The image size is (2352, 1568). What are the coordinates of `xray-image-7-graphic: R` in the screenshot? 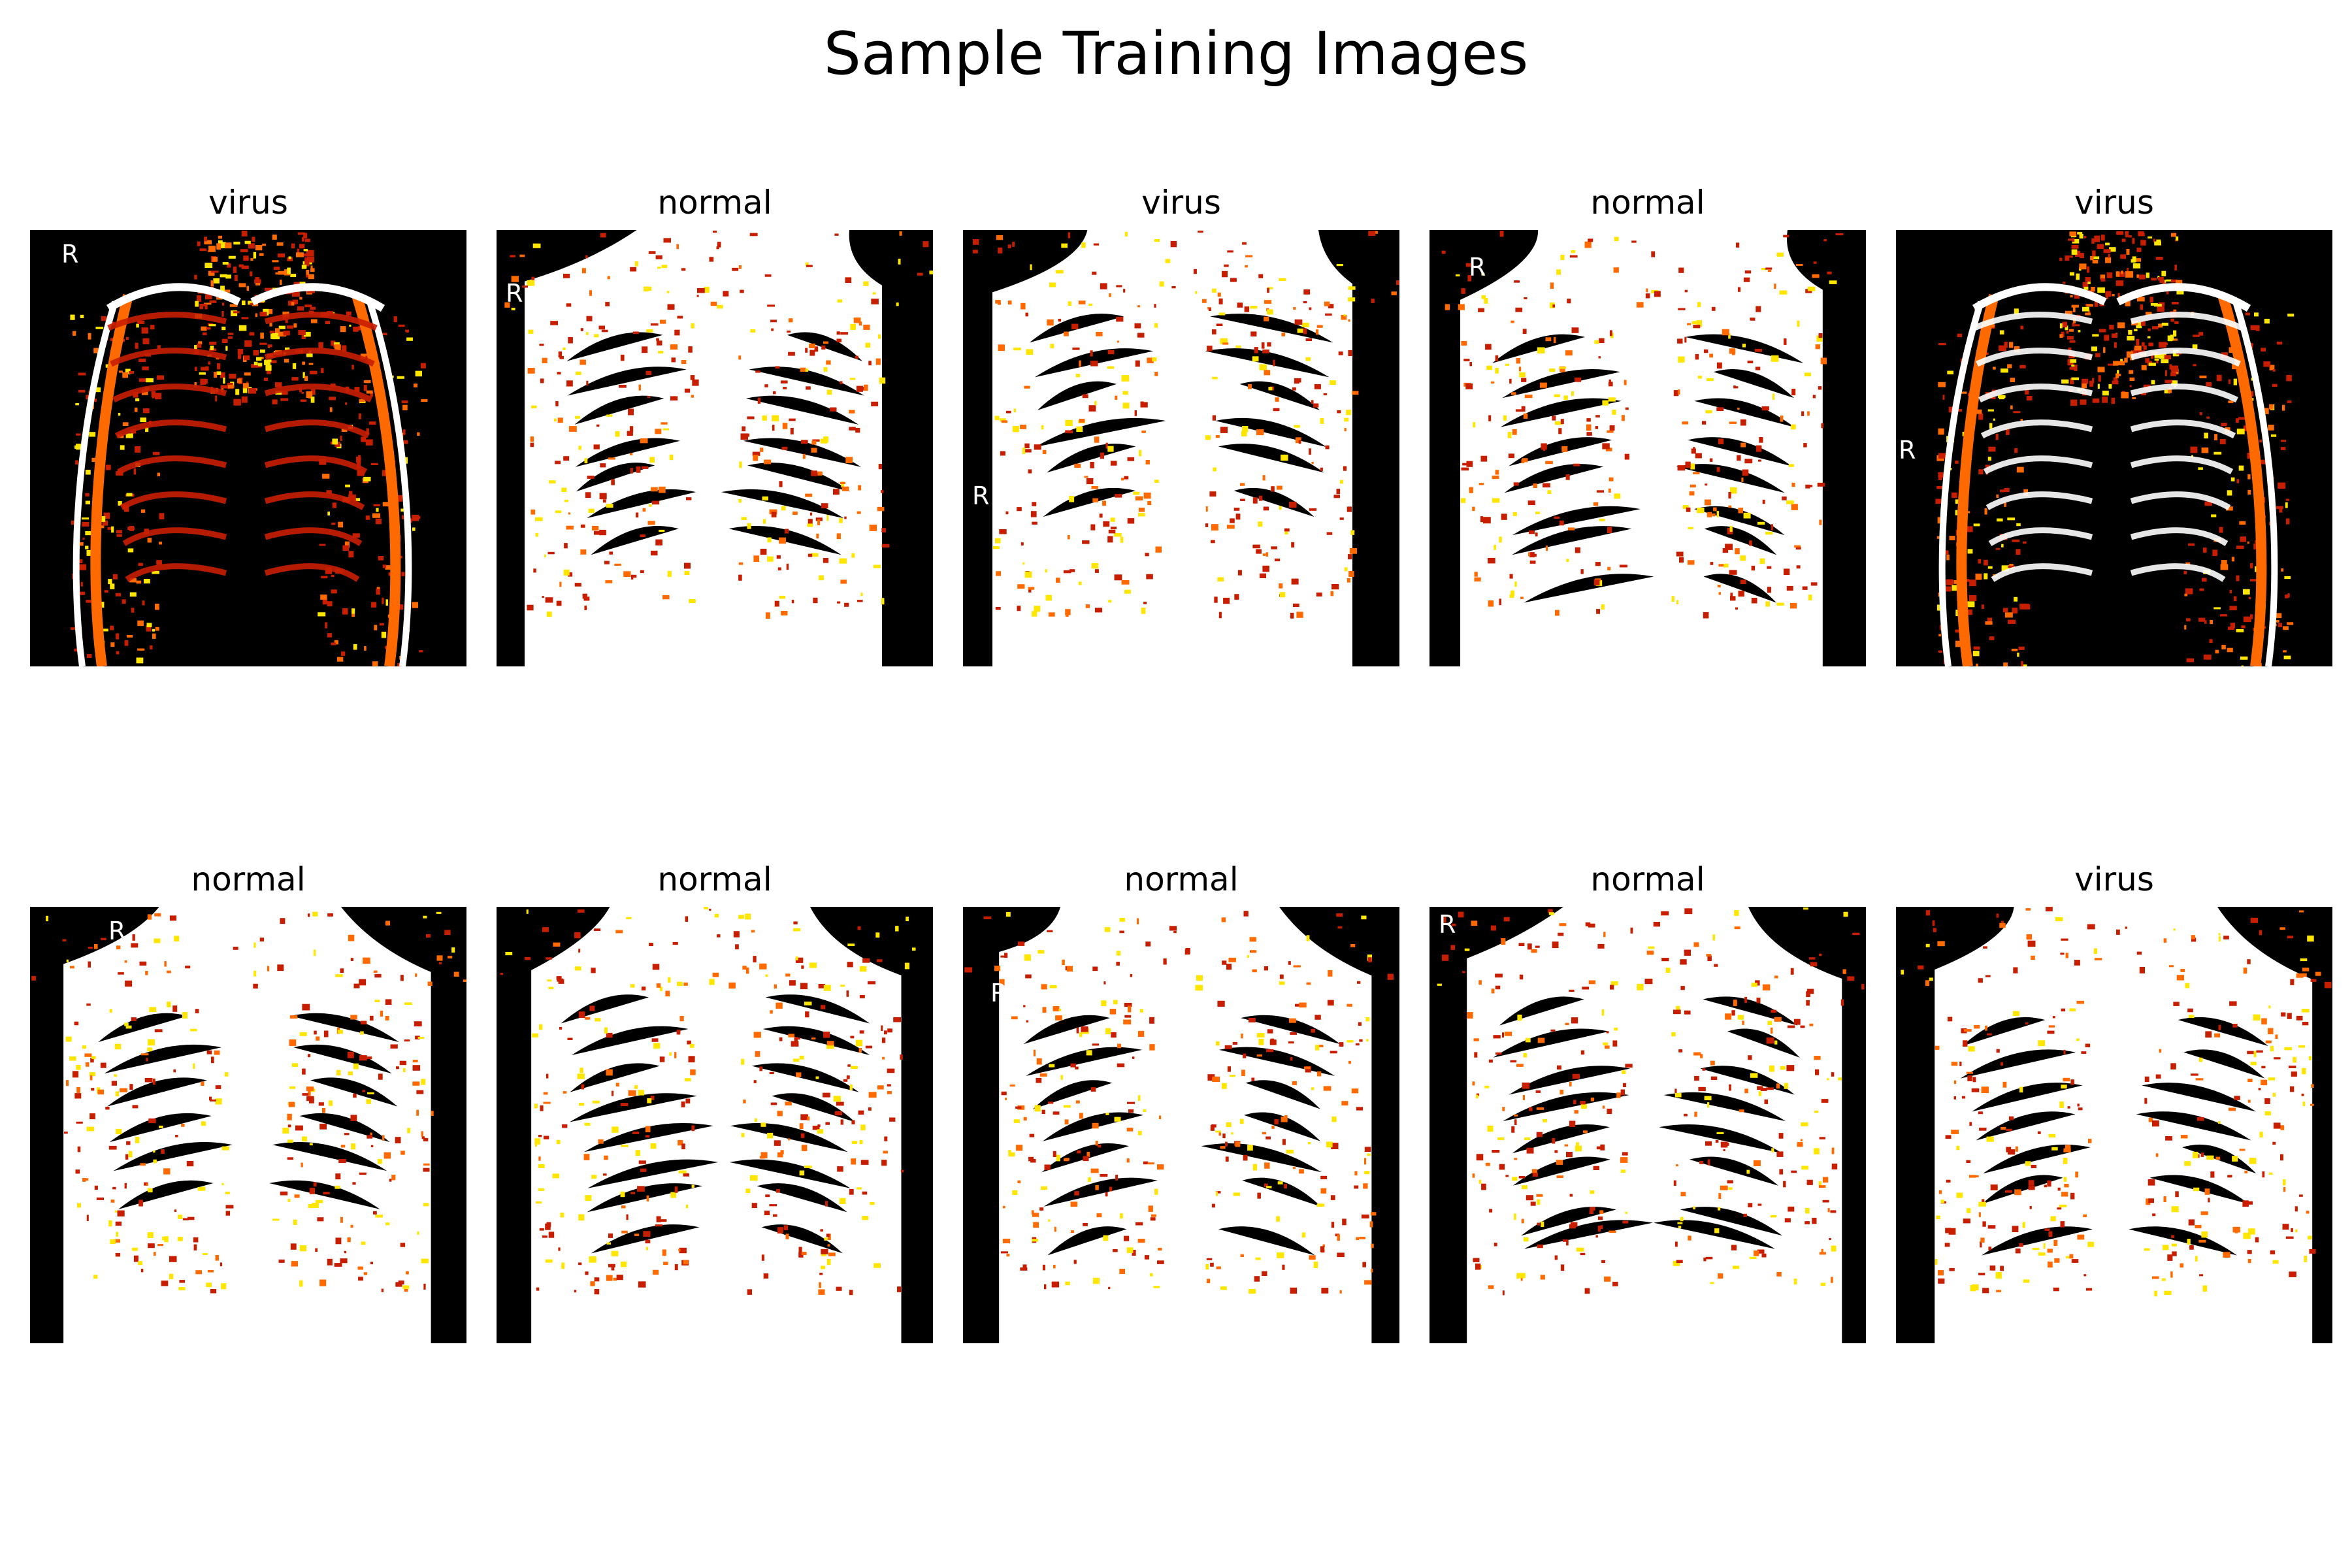 It's located at (715, 1125).